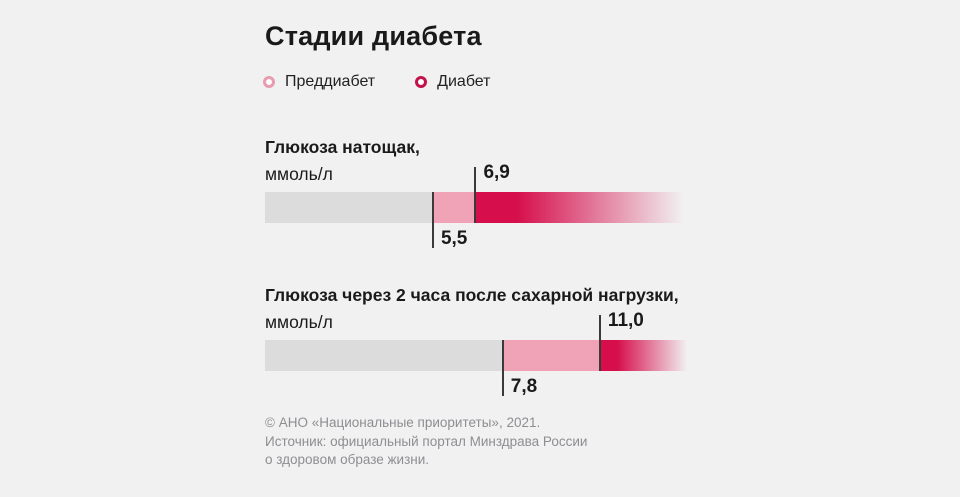  What do you see at coordinates (496, 172) in the screenshot?
I see `tick-upper-label: 6,9` at bounding box center [496, 172].